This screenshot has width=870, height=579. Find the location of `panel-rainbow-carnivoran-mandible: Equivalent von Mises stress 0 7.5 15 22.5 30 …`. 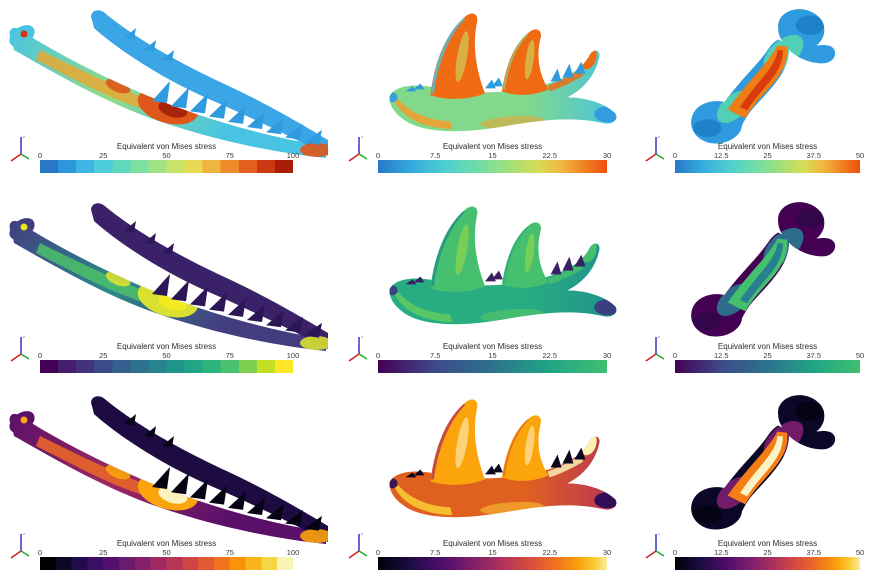

panel-rainbow-carnivoran-mandible: Equivalent von Mises stress 0 7.5 15 22.5 30 … is located at coordinates (485, 96).